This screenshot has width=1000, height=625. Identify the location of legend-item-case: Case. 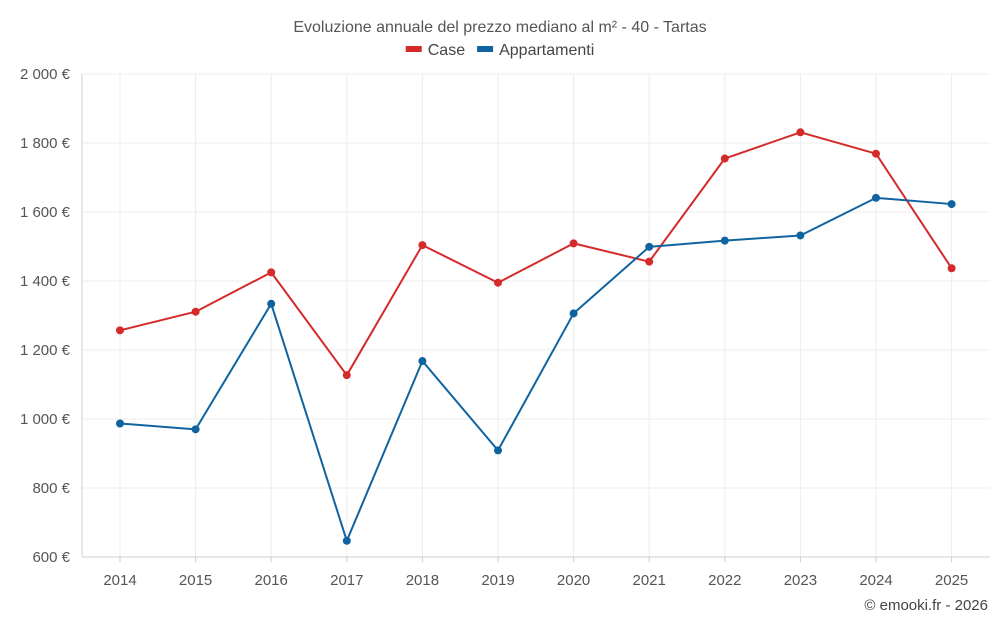
(435, 50).